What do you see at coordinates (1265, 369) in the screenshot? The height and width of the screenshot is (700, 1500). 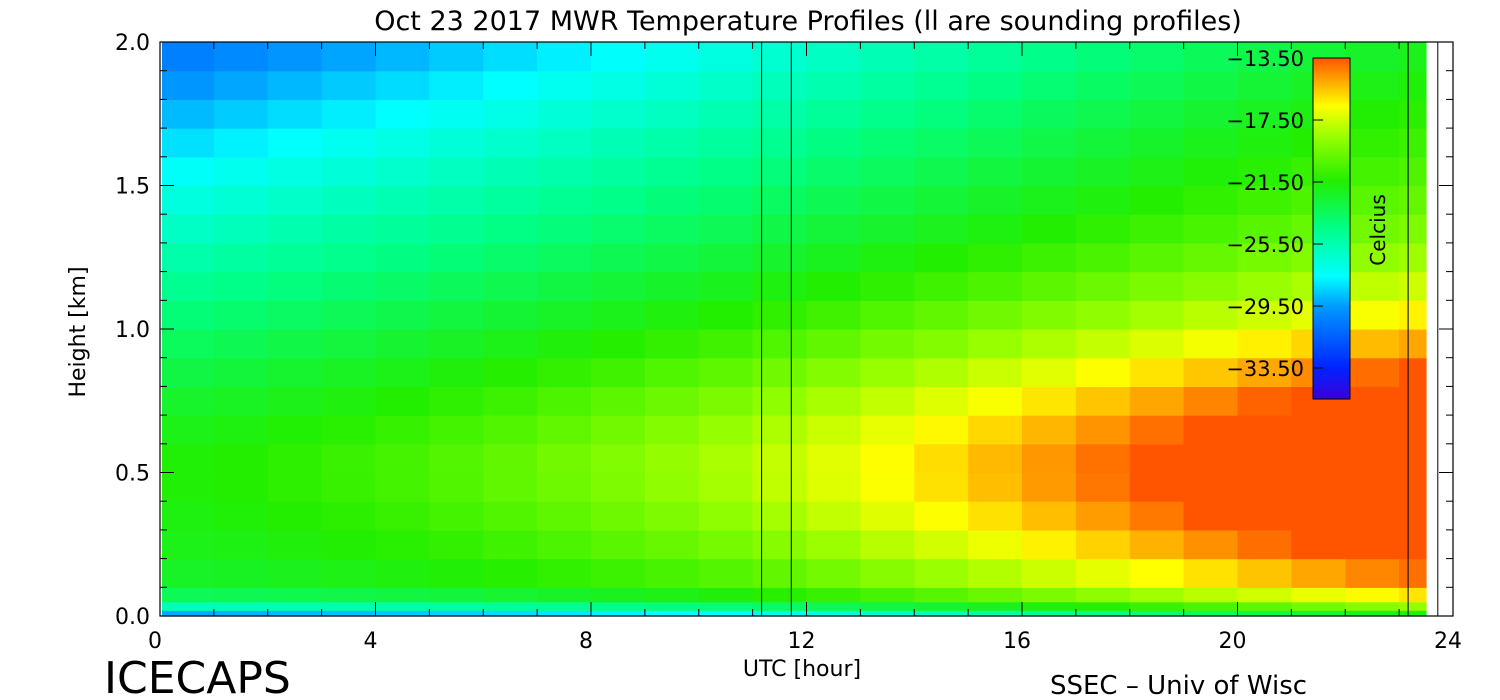 I see `colorbar-tick-label: −33.50` at bounding box center [1265, 369].